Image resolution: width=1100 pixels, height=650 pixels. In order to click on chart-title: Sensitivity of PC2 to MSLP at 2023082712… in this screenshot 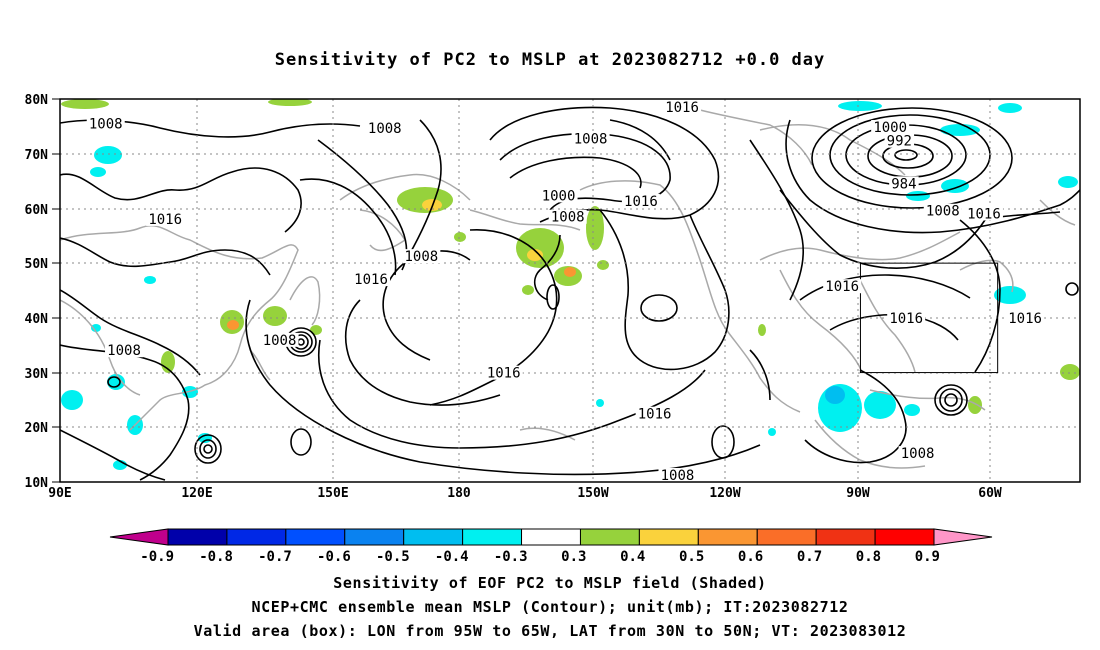, I will do `click(550, 60)`.